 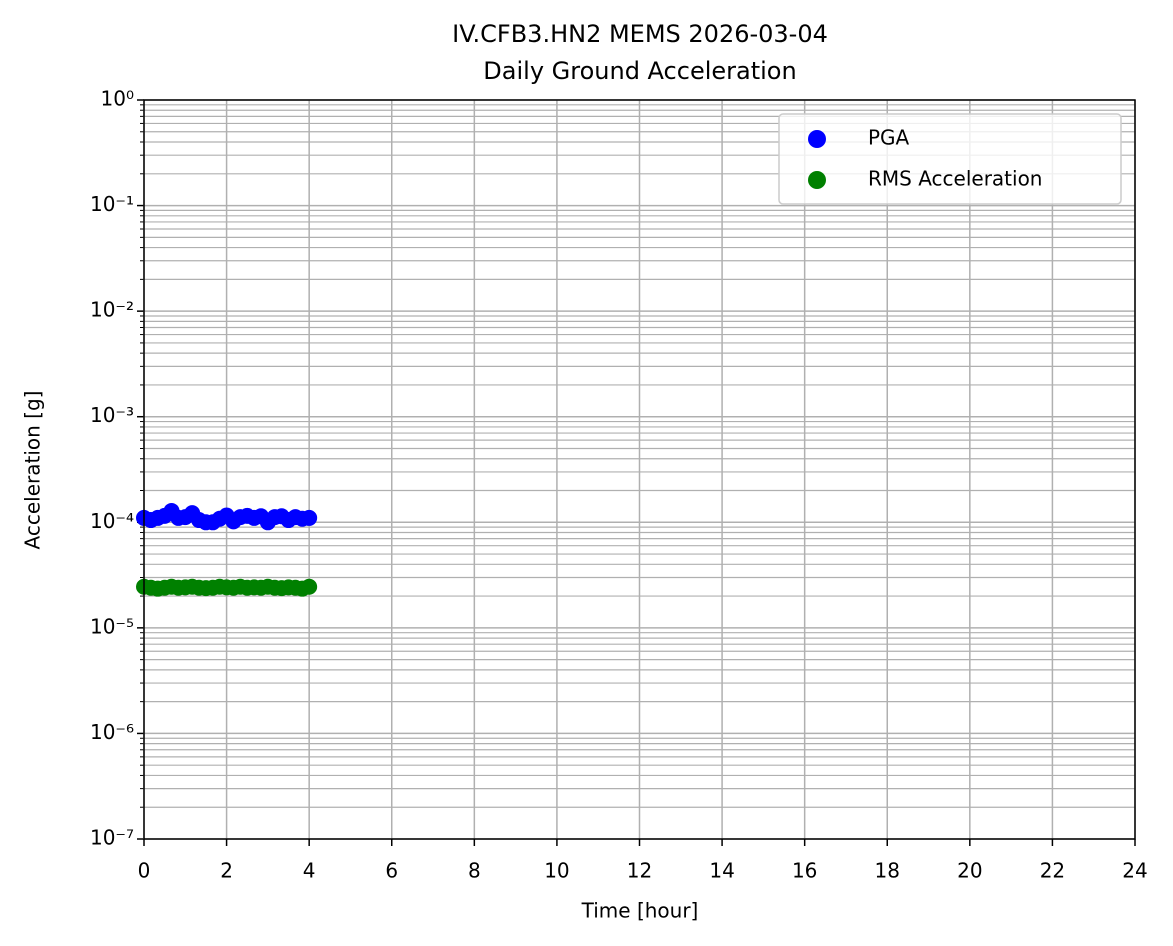 I want to click on chart-title: Daily Ground Acceleration, so click(x=639, y=71).